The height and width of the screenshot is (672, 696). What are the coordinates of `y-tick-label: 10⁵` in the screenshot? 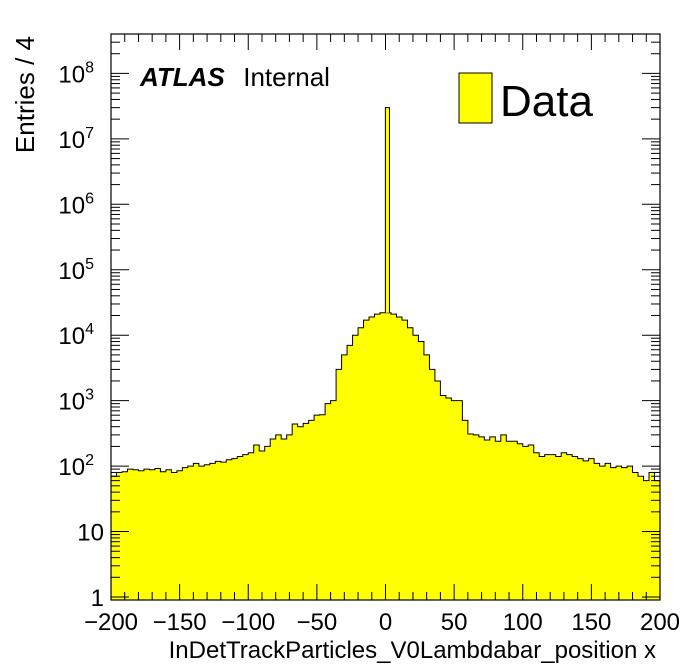 It's located at (76, 270).